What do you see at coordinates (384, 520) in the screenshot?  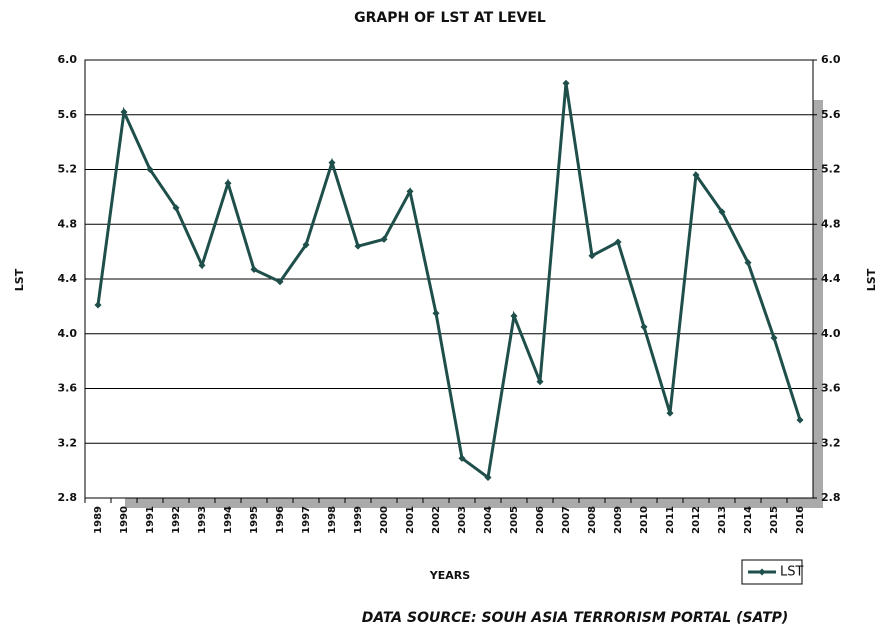 I see `x-tick-label: 2000` at bounding box center [384, 520].